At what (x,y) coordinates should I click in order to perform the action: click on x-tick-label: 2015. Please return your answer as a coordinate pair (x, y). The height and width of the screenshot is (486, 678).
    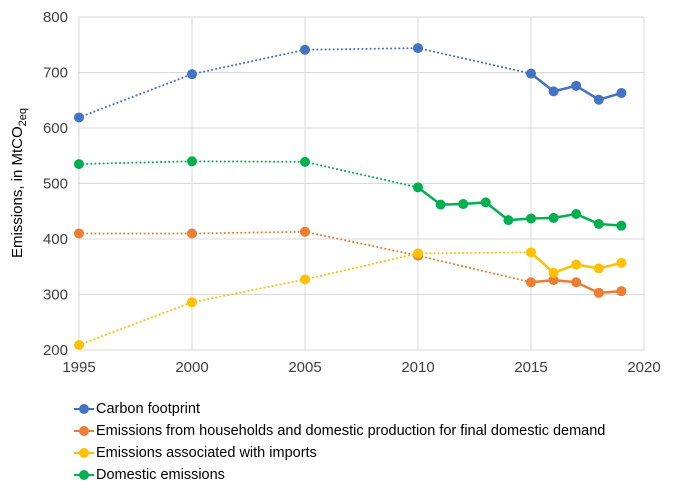
    Looking at the image, I should click on (530, 367).